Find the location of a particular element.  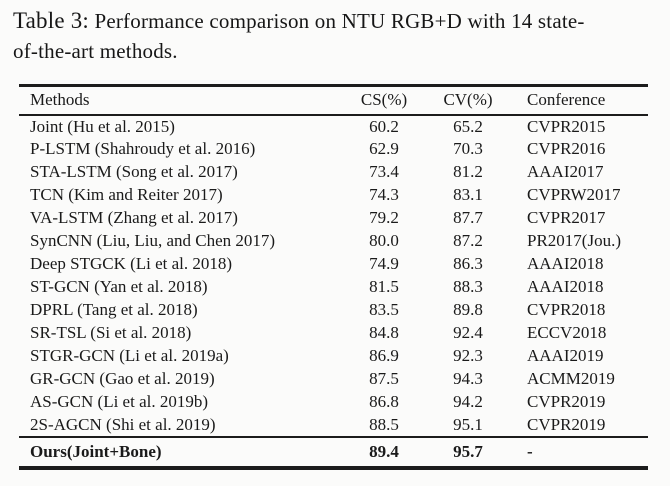

method-cell: SR-TSL (Si et al. 2018) is located at coordinates (111, 332).